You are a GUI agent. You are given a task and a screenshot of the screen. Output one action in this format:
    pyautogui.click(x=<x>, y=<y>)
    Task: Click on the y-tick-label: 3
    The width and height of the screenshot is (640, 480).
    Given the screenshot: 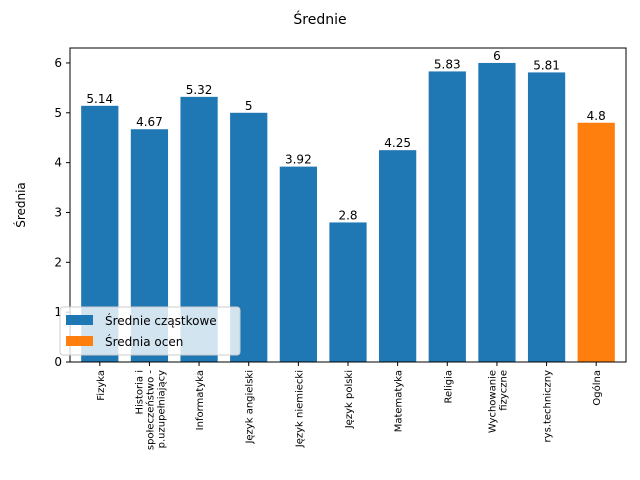 What is the action you would take?
    pyautogui.click(x=58, y=212)
    